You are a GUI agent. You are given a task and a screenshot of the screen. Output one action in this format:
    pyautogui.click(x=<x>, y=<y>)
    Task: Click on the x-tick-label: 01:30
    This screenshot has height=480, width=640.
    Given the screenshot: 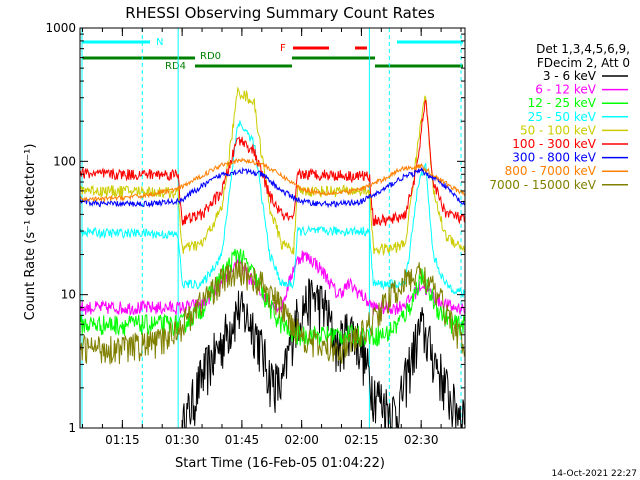 What is the action you would take?
    pyautogui.click(x=182, y=440)
    